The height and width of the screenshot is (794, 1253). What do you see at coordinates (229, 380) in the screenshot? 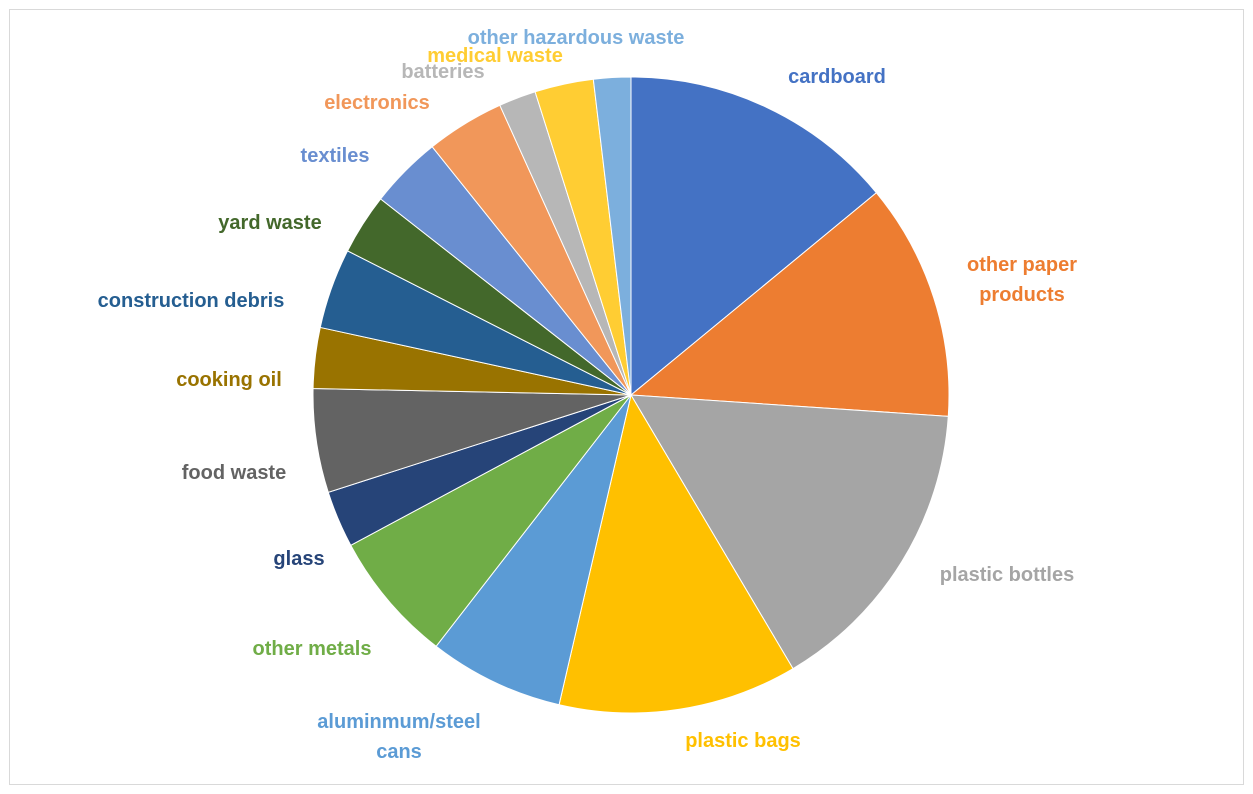
I see `data-label-cooking-oil: cooking oil` at bounding box center [229, 380].